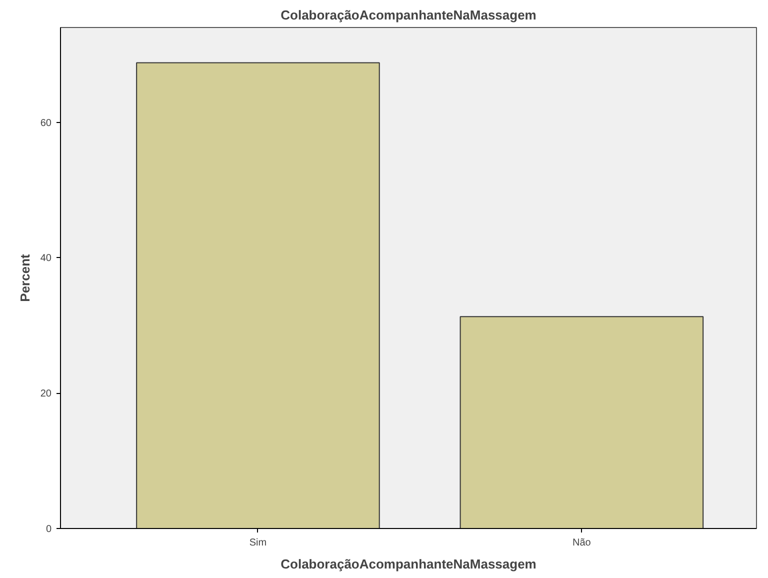 This screenshot has width=768, height=578. Describe the element at coordinates (258, 543) in the screenshot. I see `x-tick-label: Sim` at that location.